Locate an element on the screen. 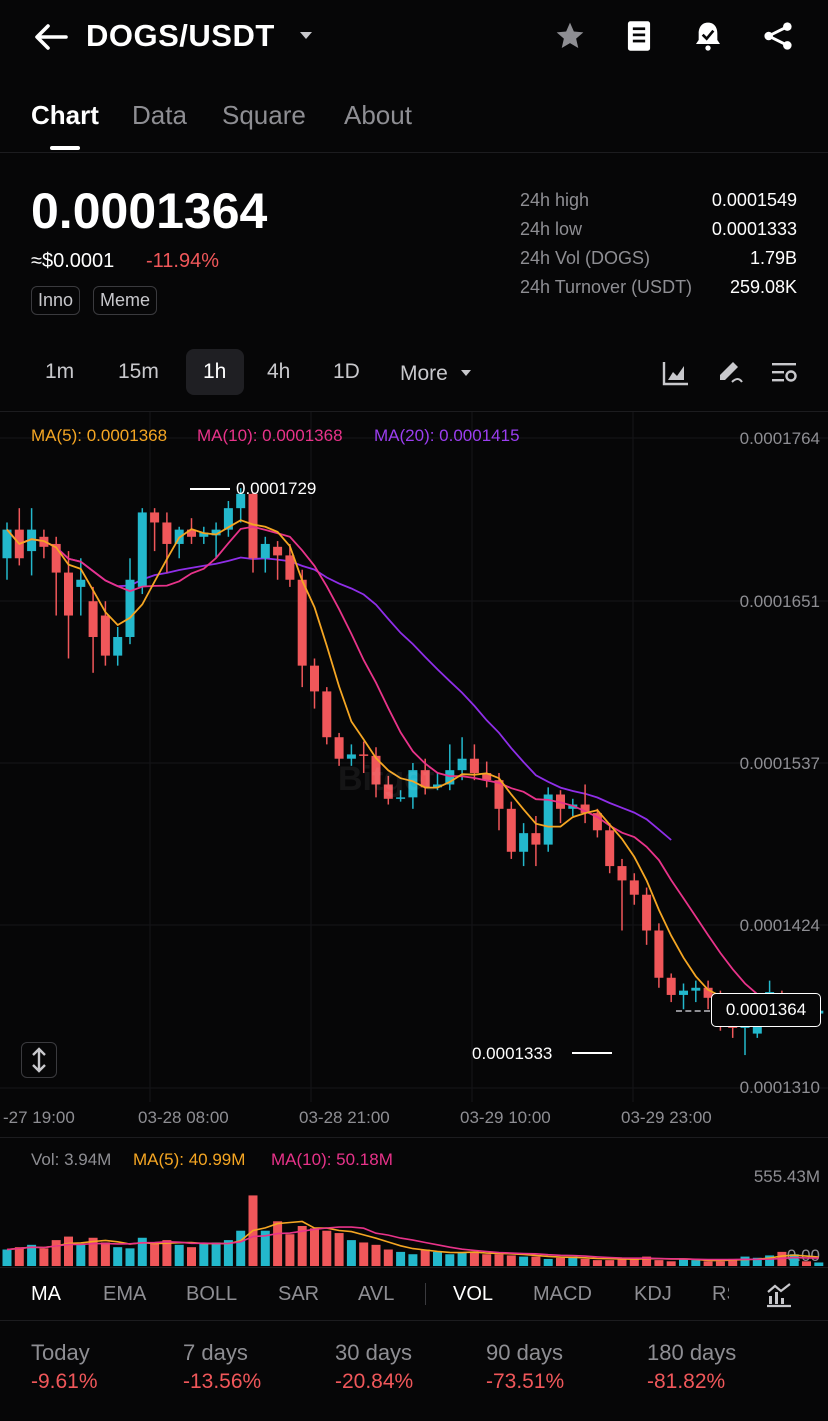 Image resolution: width=828 pixels, height=1421 pixels. tag-inno: Inno is located at coordinates (56, 300).